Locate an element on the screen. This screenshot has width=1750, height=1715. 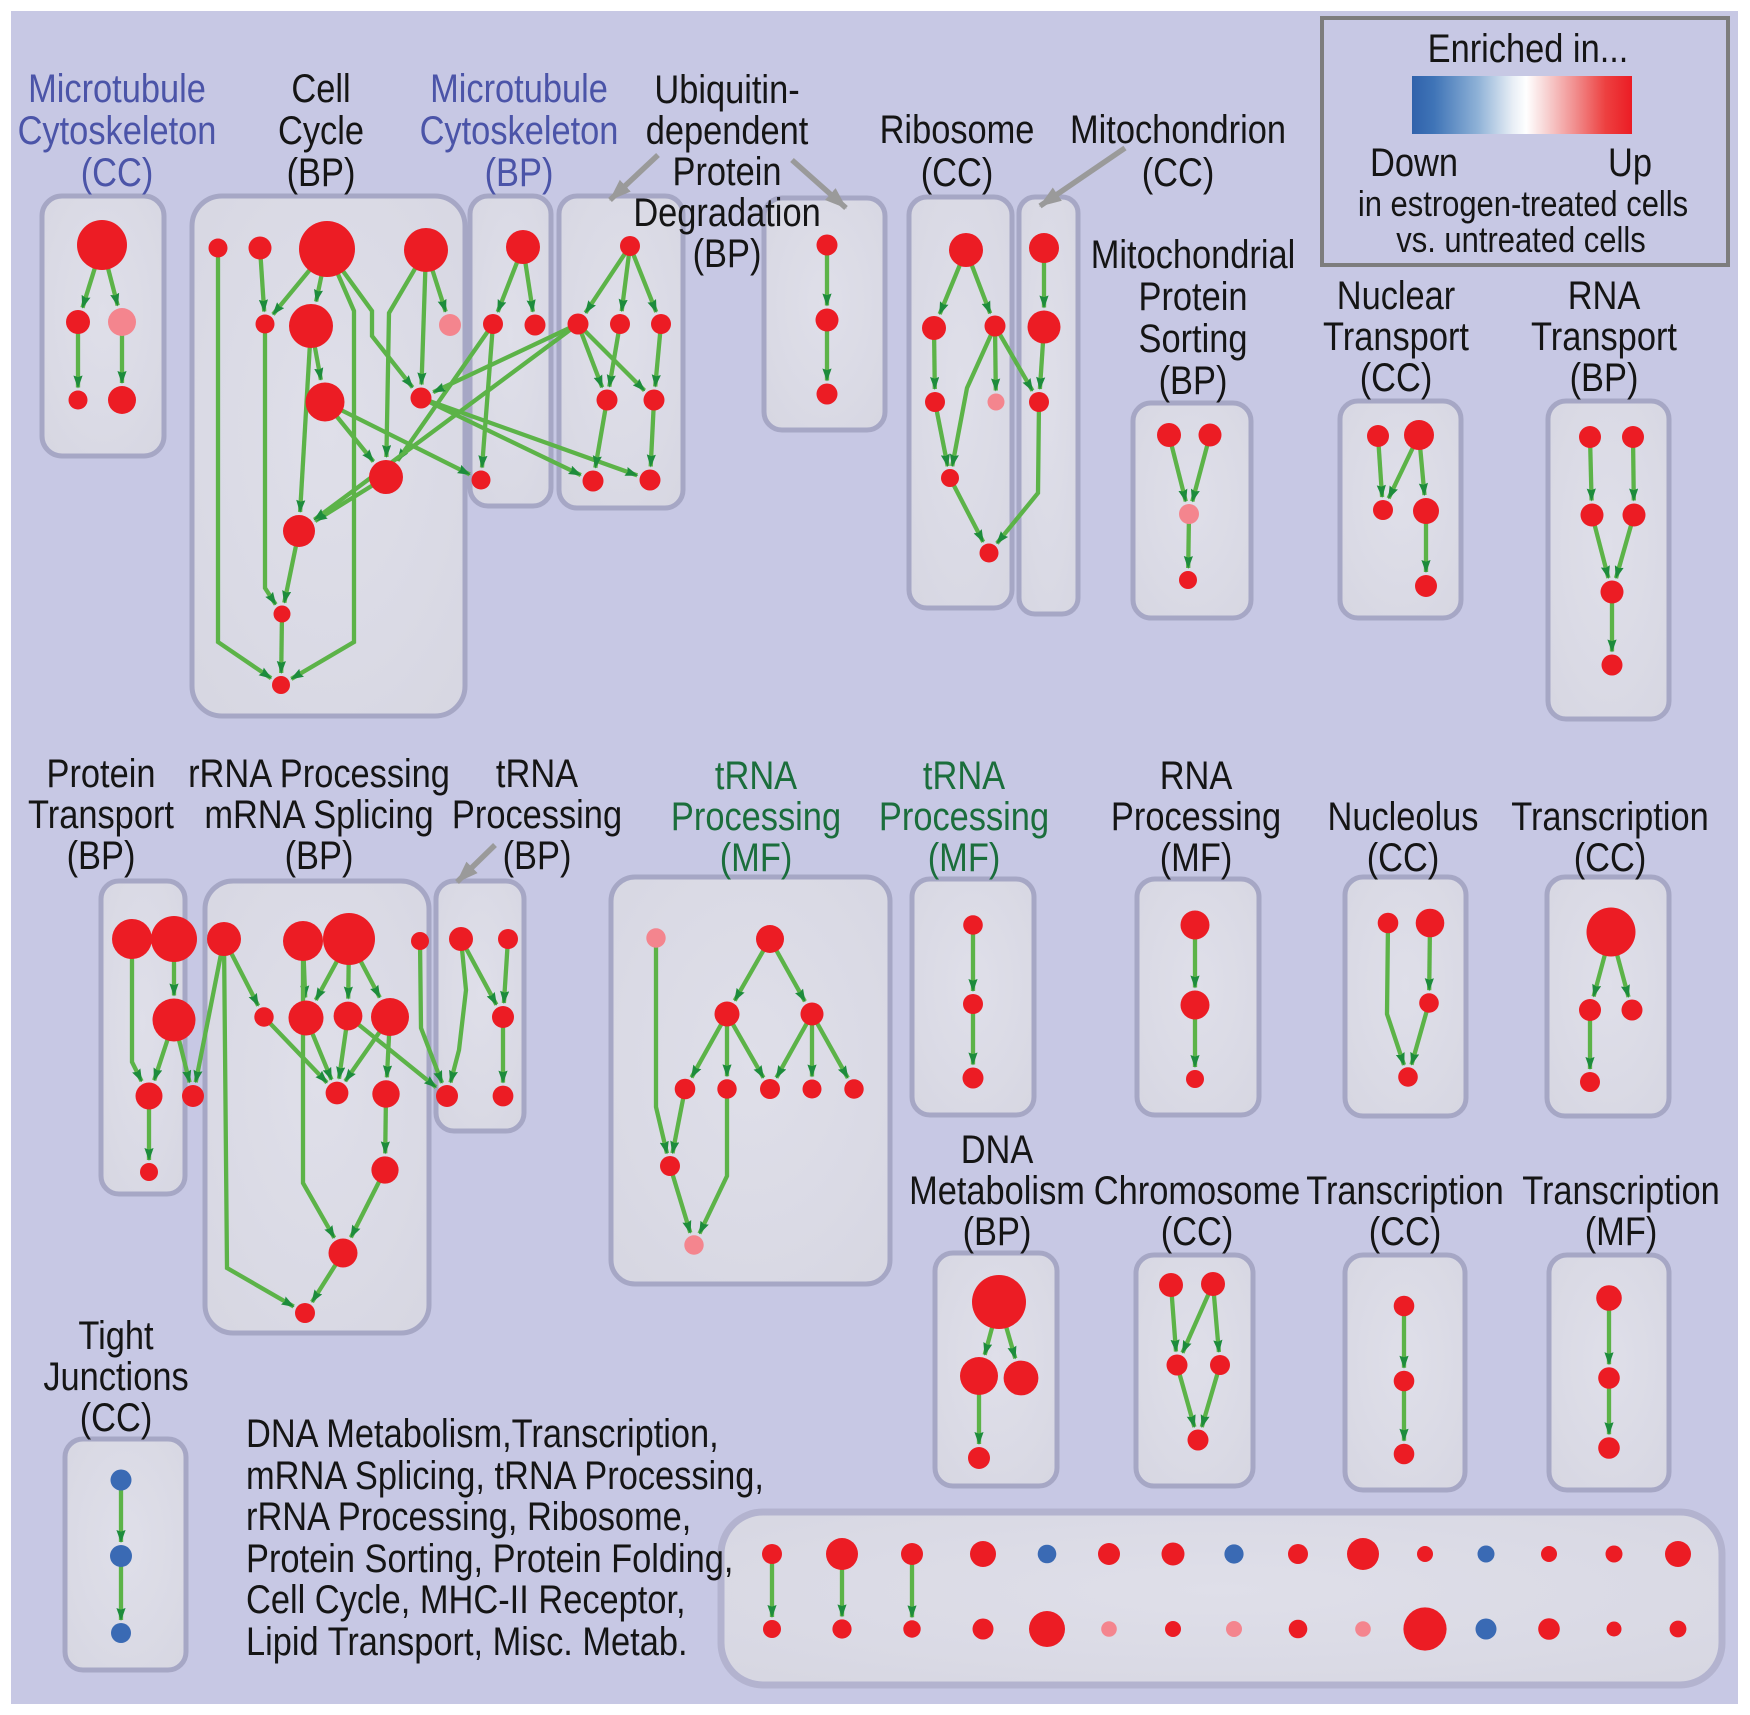
svg-text: Down is located at coordinates (1414, 162).